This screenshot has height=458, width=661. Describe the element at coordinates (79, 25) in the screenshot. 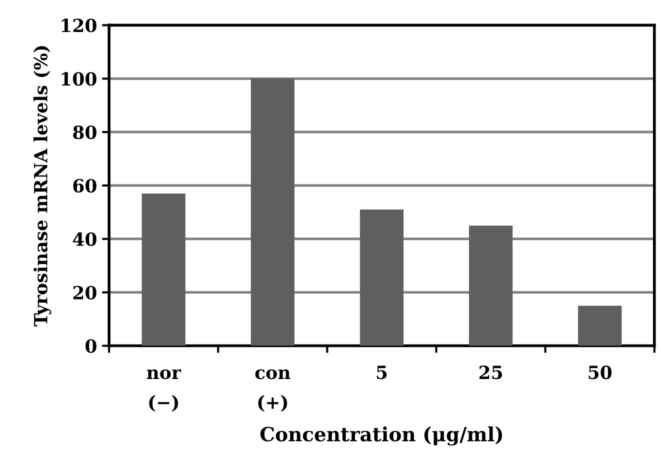

I see `y-tick-label: 120` at that location.